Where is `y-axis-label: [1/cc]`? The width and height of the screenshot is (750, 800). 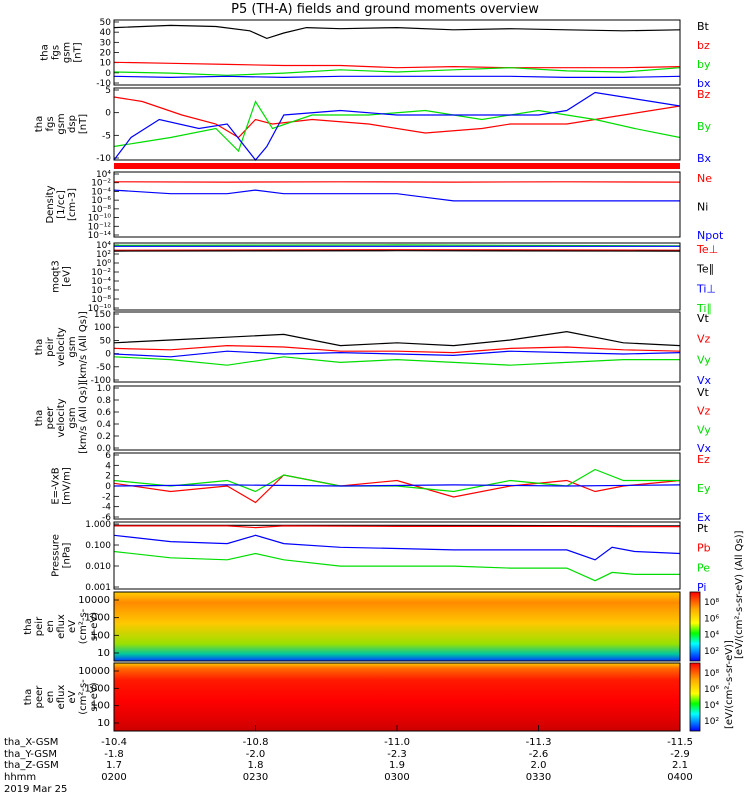
y-axis-label: [1/cc] is located at coordinates (61, 204).